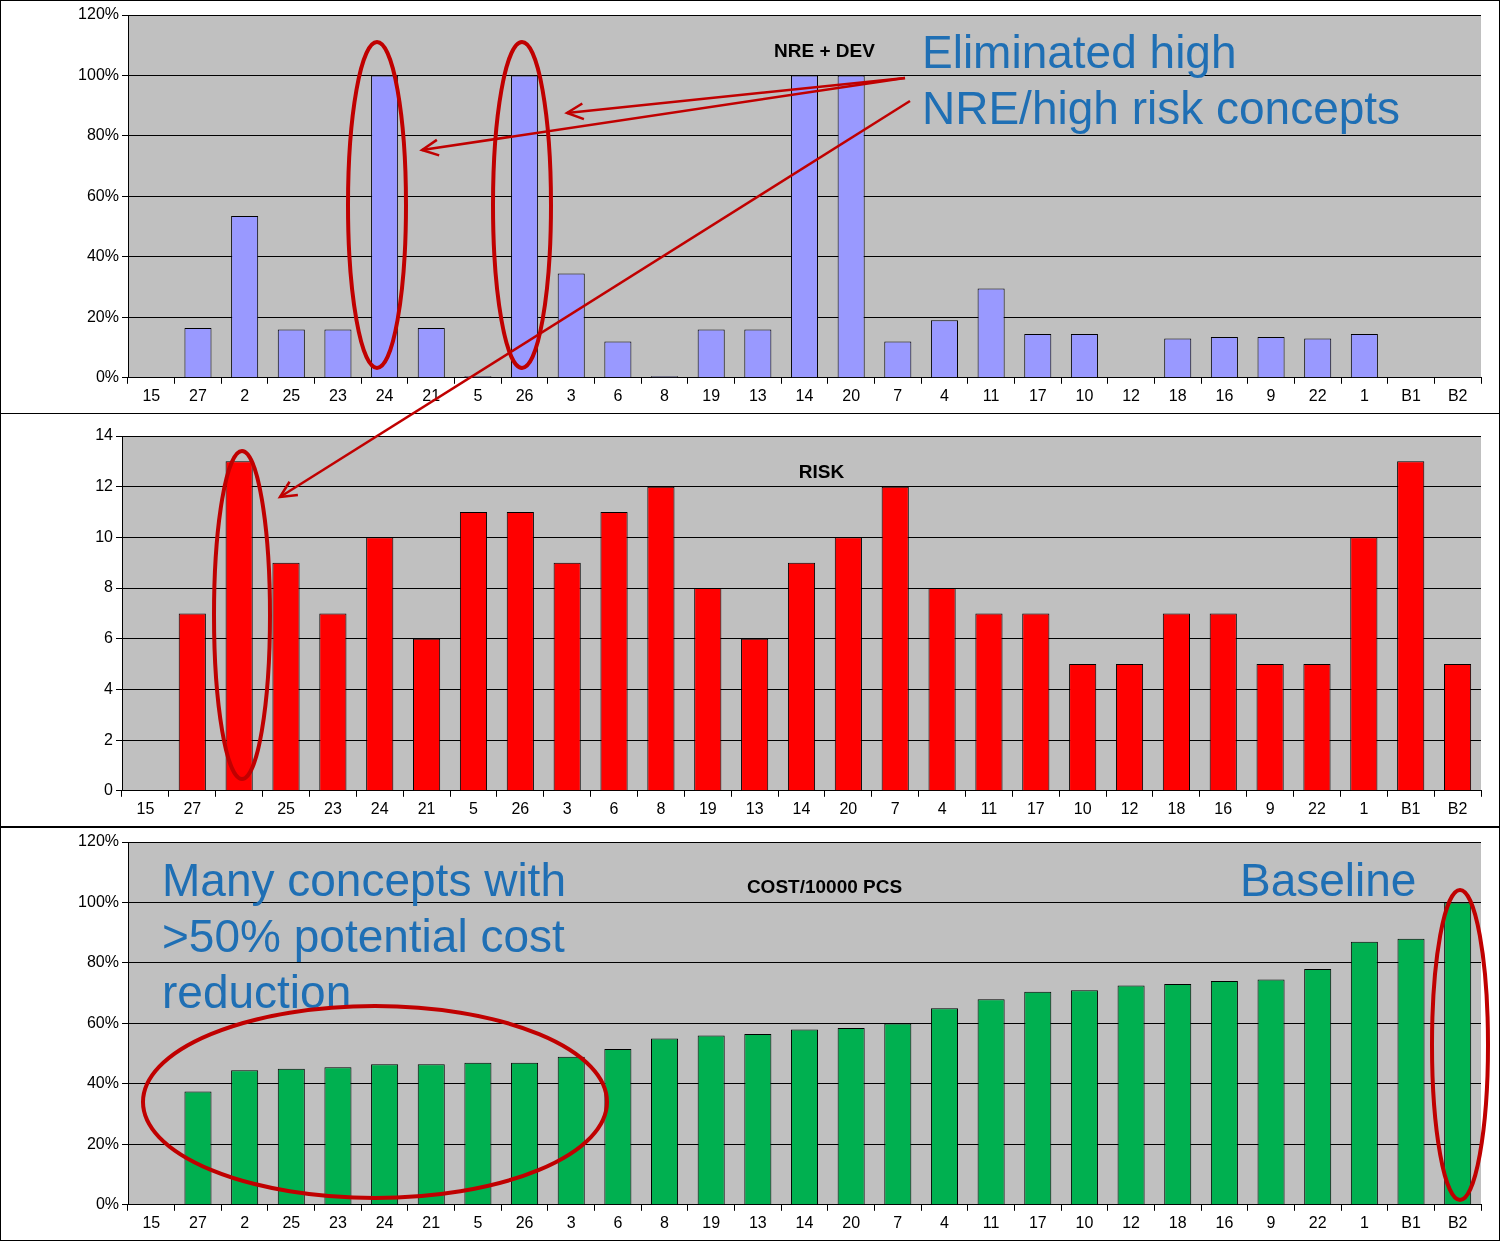  I want to click on text: COST/10000 PCS, so click(824, 887).